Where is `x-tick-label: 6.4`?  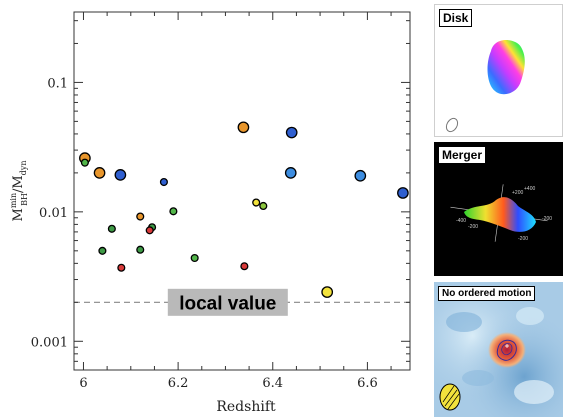 x-tick-label: 6.4 is located at coordinates (272, 383).